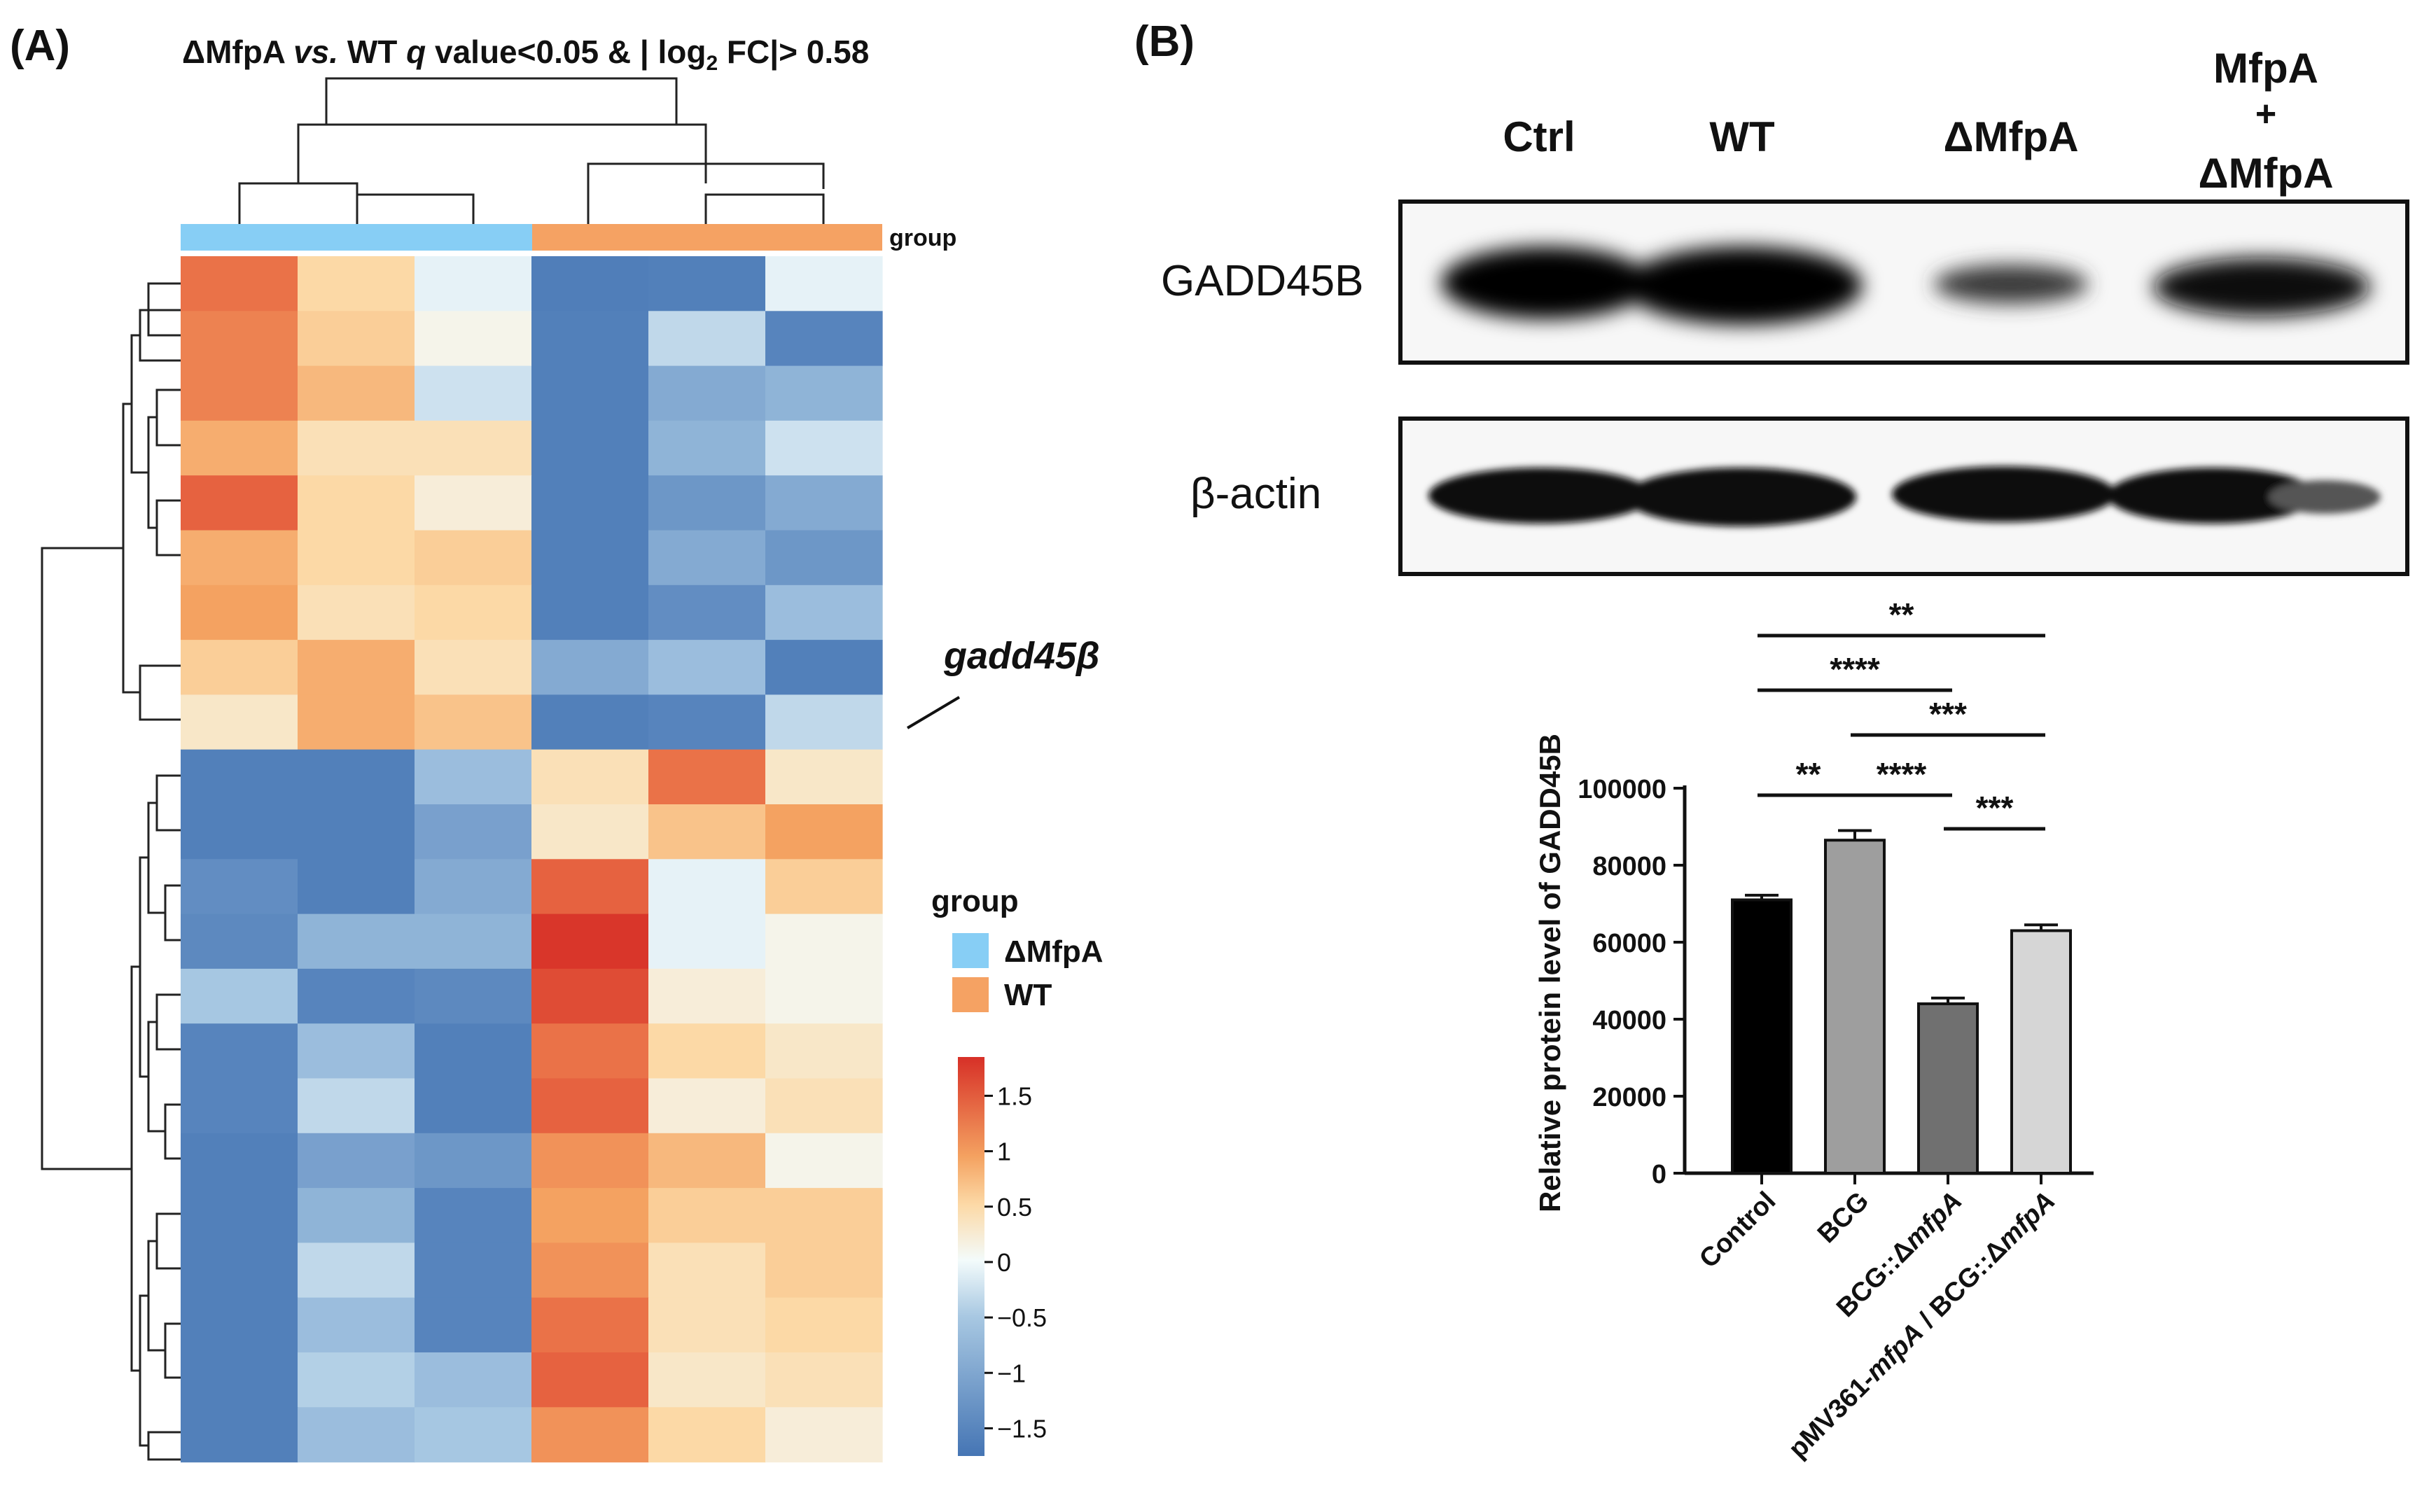 The image size is (2422, 1512). Describe the element at coordinates (1015, 1262) in the screenshot. I see `colorbar-ticks: 1.5 1 0.5 0 −0.5 −1 −1.5` at that location.